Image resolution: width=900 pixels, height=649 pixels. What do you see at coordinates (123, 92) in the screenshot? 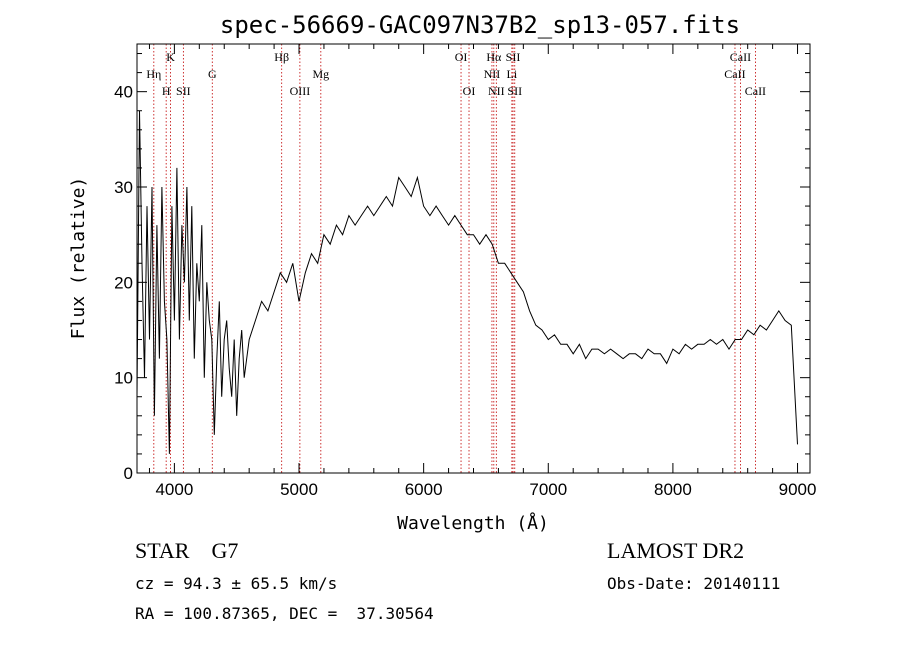
I see `y-tick-label: 40` at bounding box center [123, 92].